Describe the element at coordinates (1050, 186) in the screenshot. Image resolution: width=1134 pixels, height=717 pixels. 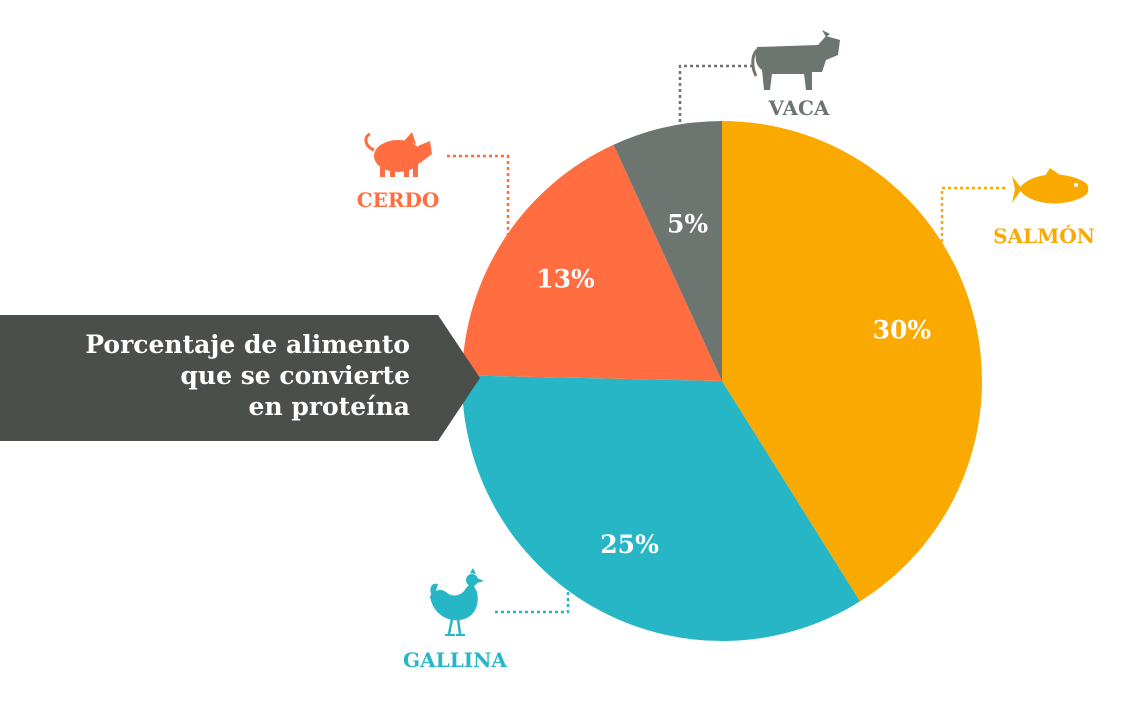
I see `fish-icon` at that location.